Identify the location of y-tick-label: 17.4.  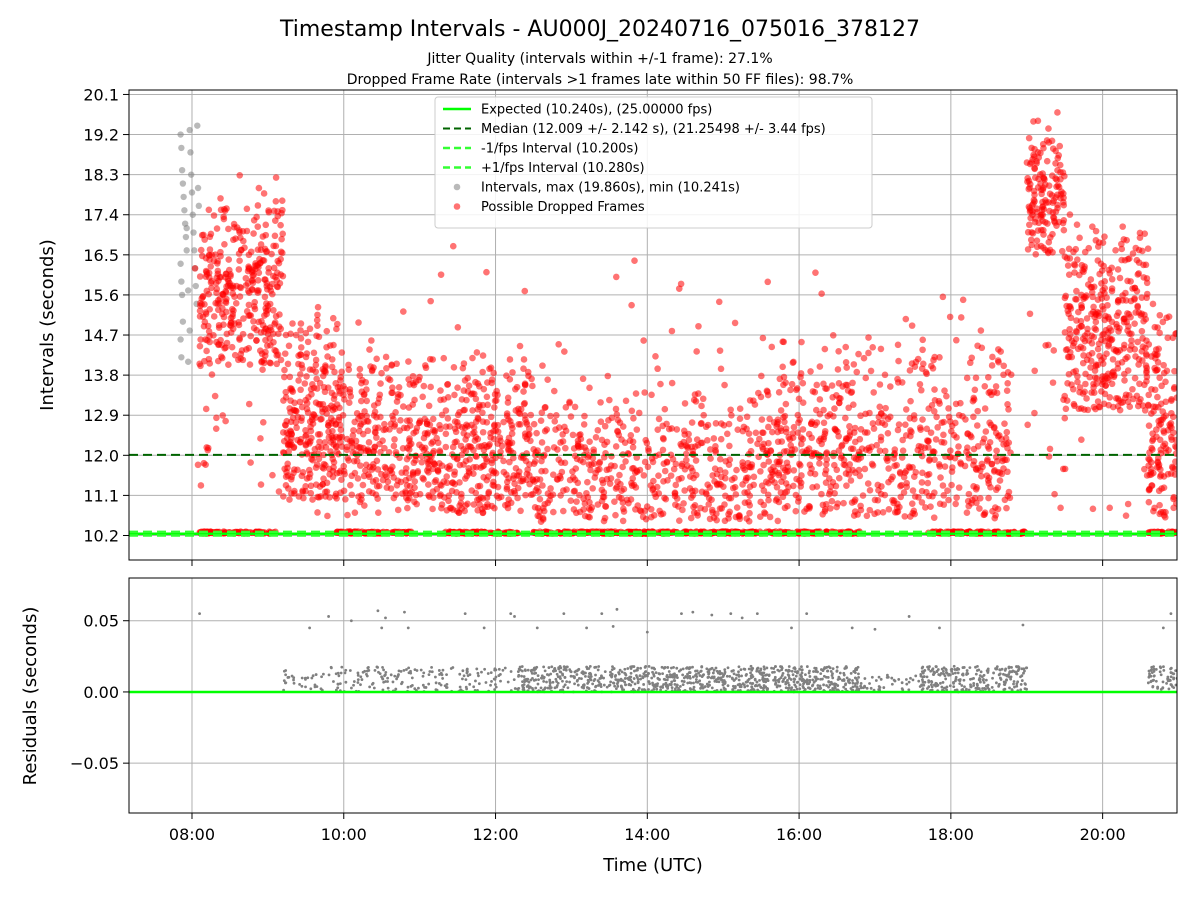
(101, 215).